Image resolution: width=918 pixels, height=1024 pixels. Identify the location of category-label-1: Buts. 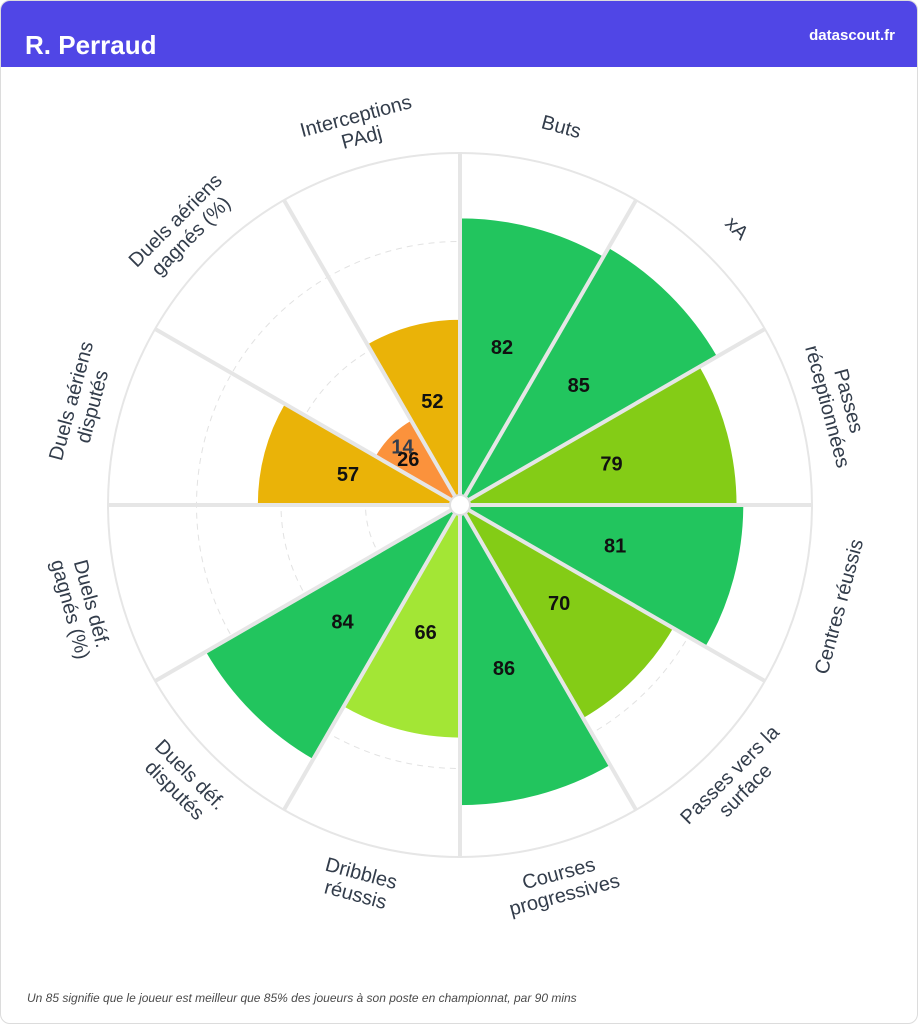
(561, 128).